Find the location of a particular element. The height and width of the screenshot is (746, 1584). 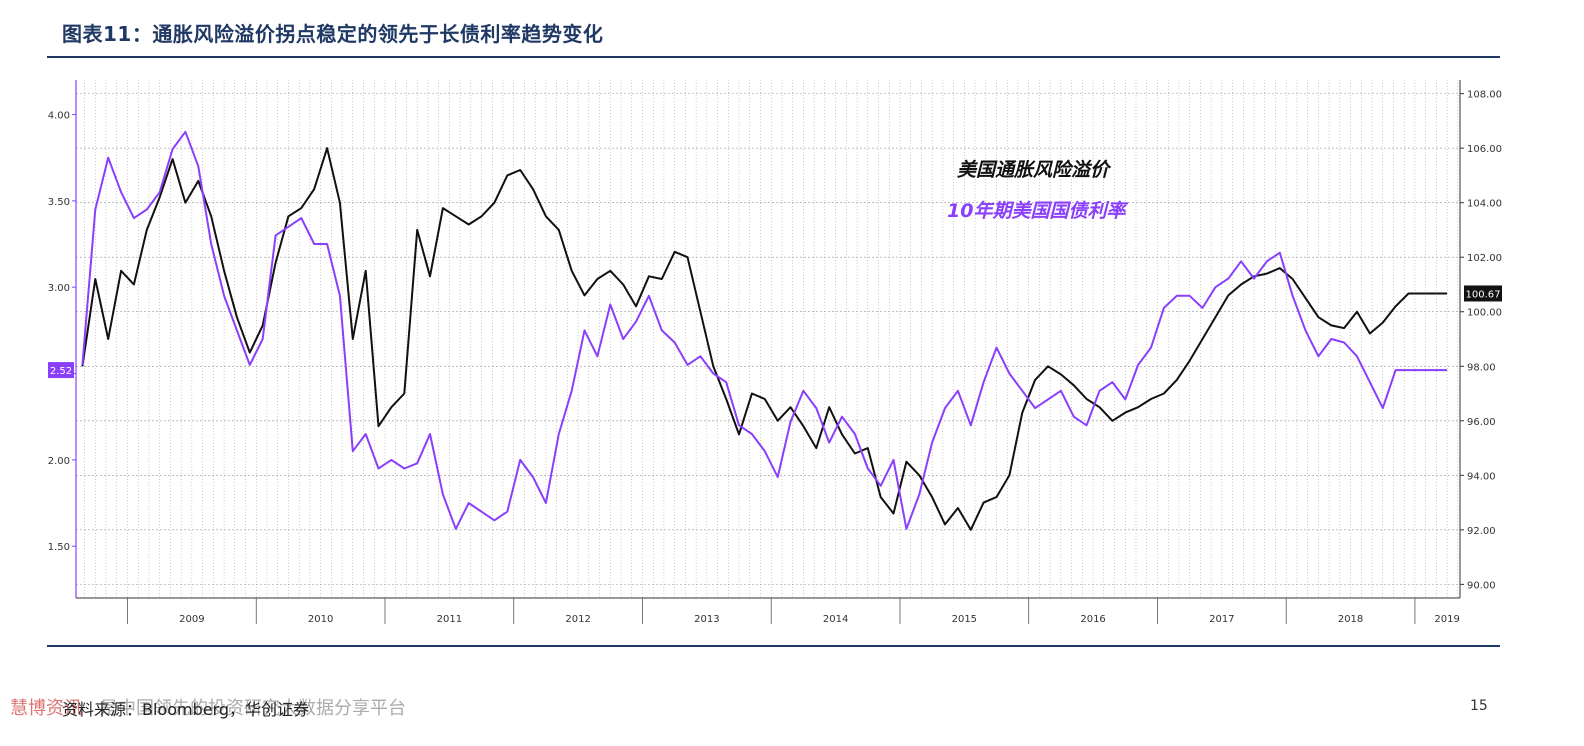

x-tick-label: 2015 is located at coordinates (964, 619).